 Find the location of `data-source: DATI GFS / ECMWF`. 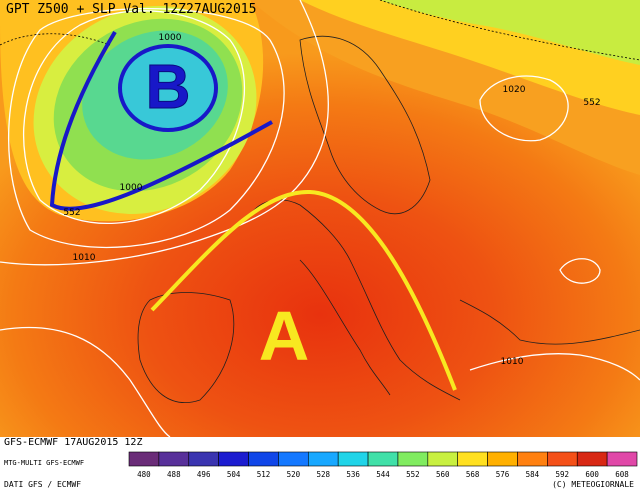

data-source: DATI GFS / ECMWF is located at coordinates (42, 484).